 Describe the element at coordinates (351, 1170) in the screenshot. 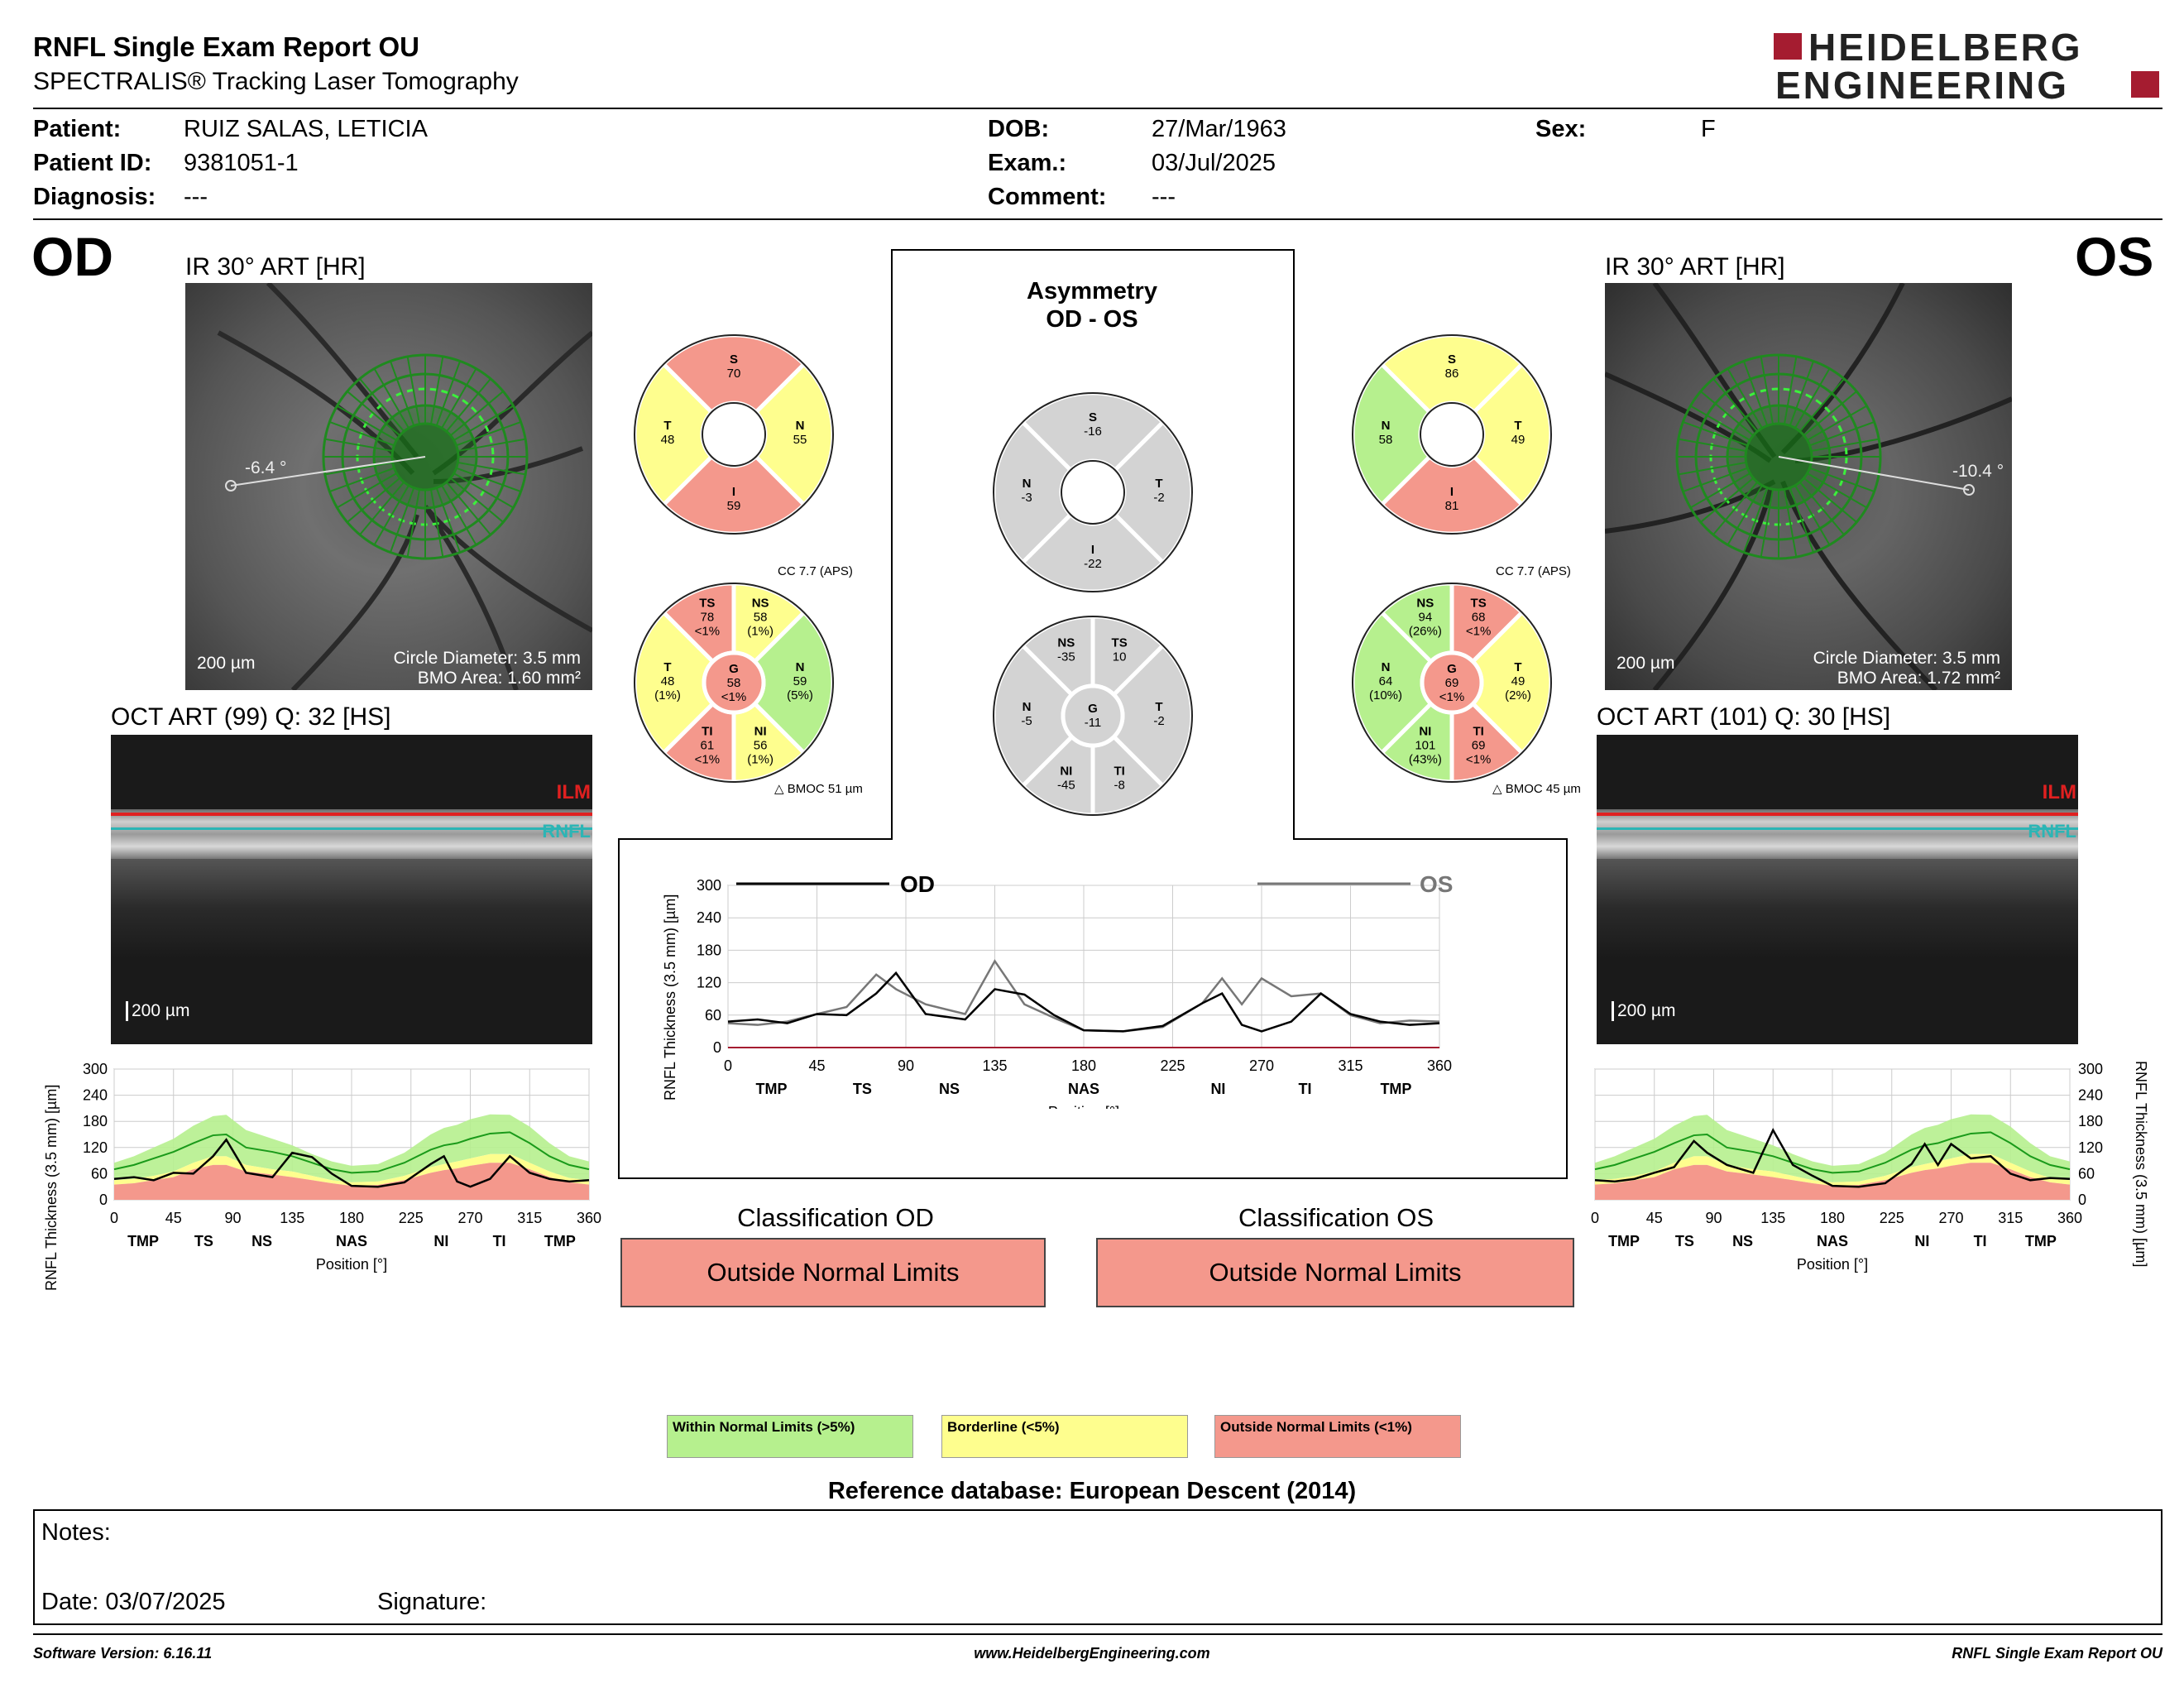

I see `borderline-band` at that location.